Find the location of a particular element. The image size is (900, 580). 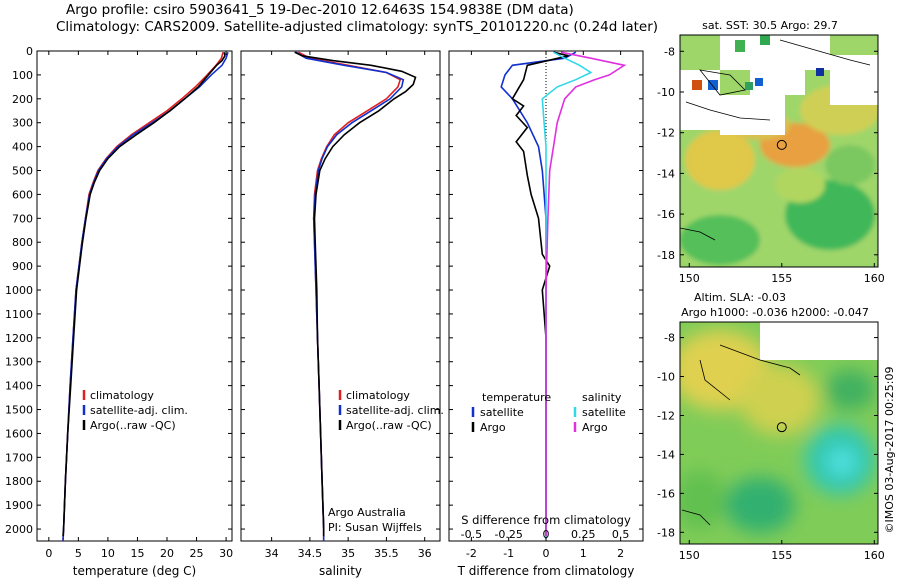

salinity-xtick-label: 35 is located at coordinates (348, 553).